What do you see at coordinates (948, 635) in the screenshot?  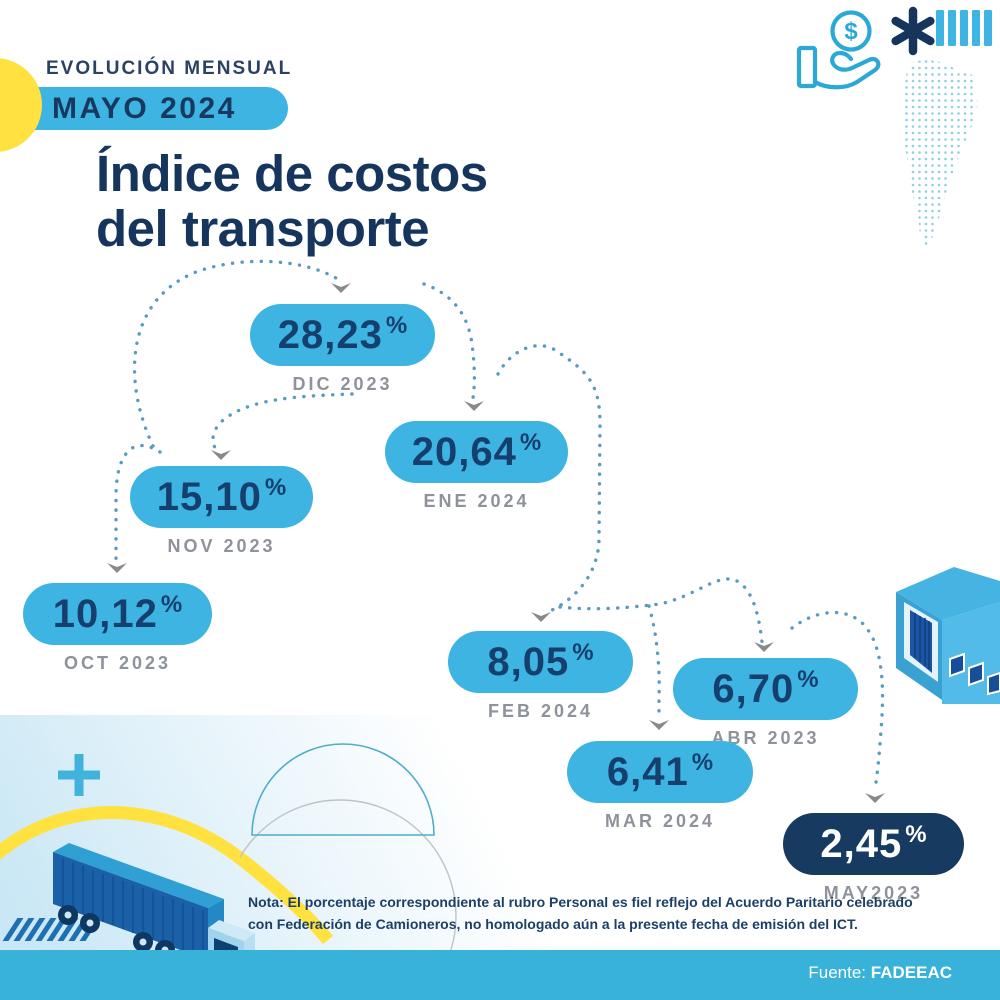 I see `warehouse-illustration` at bounding box center [948, 635].